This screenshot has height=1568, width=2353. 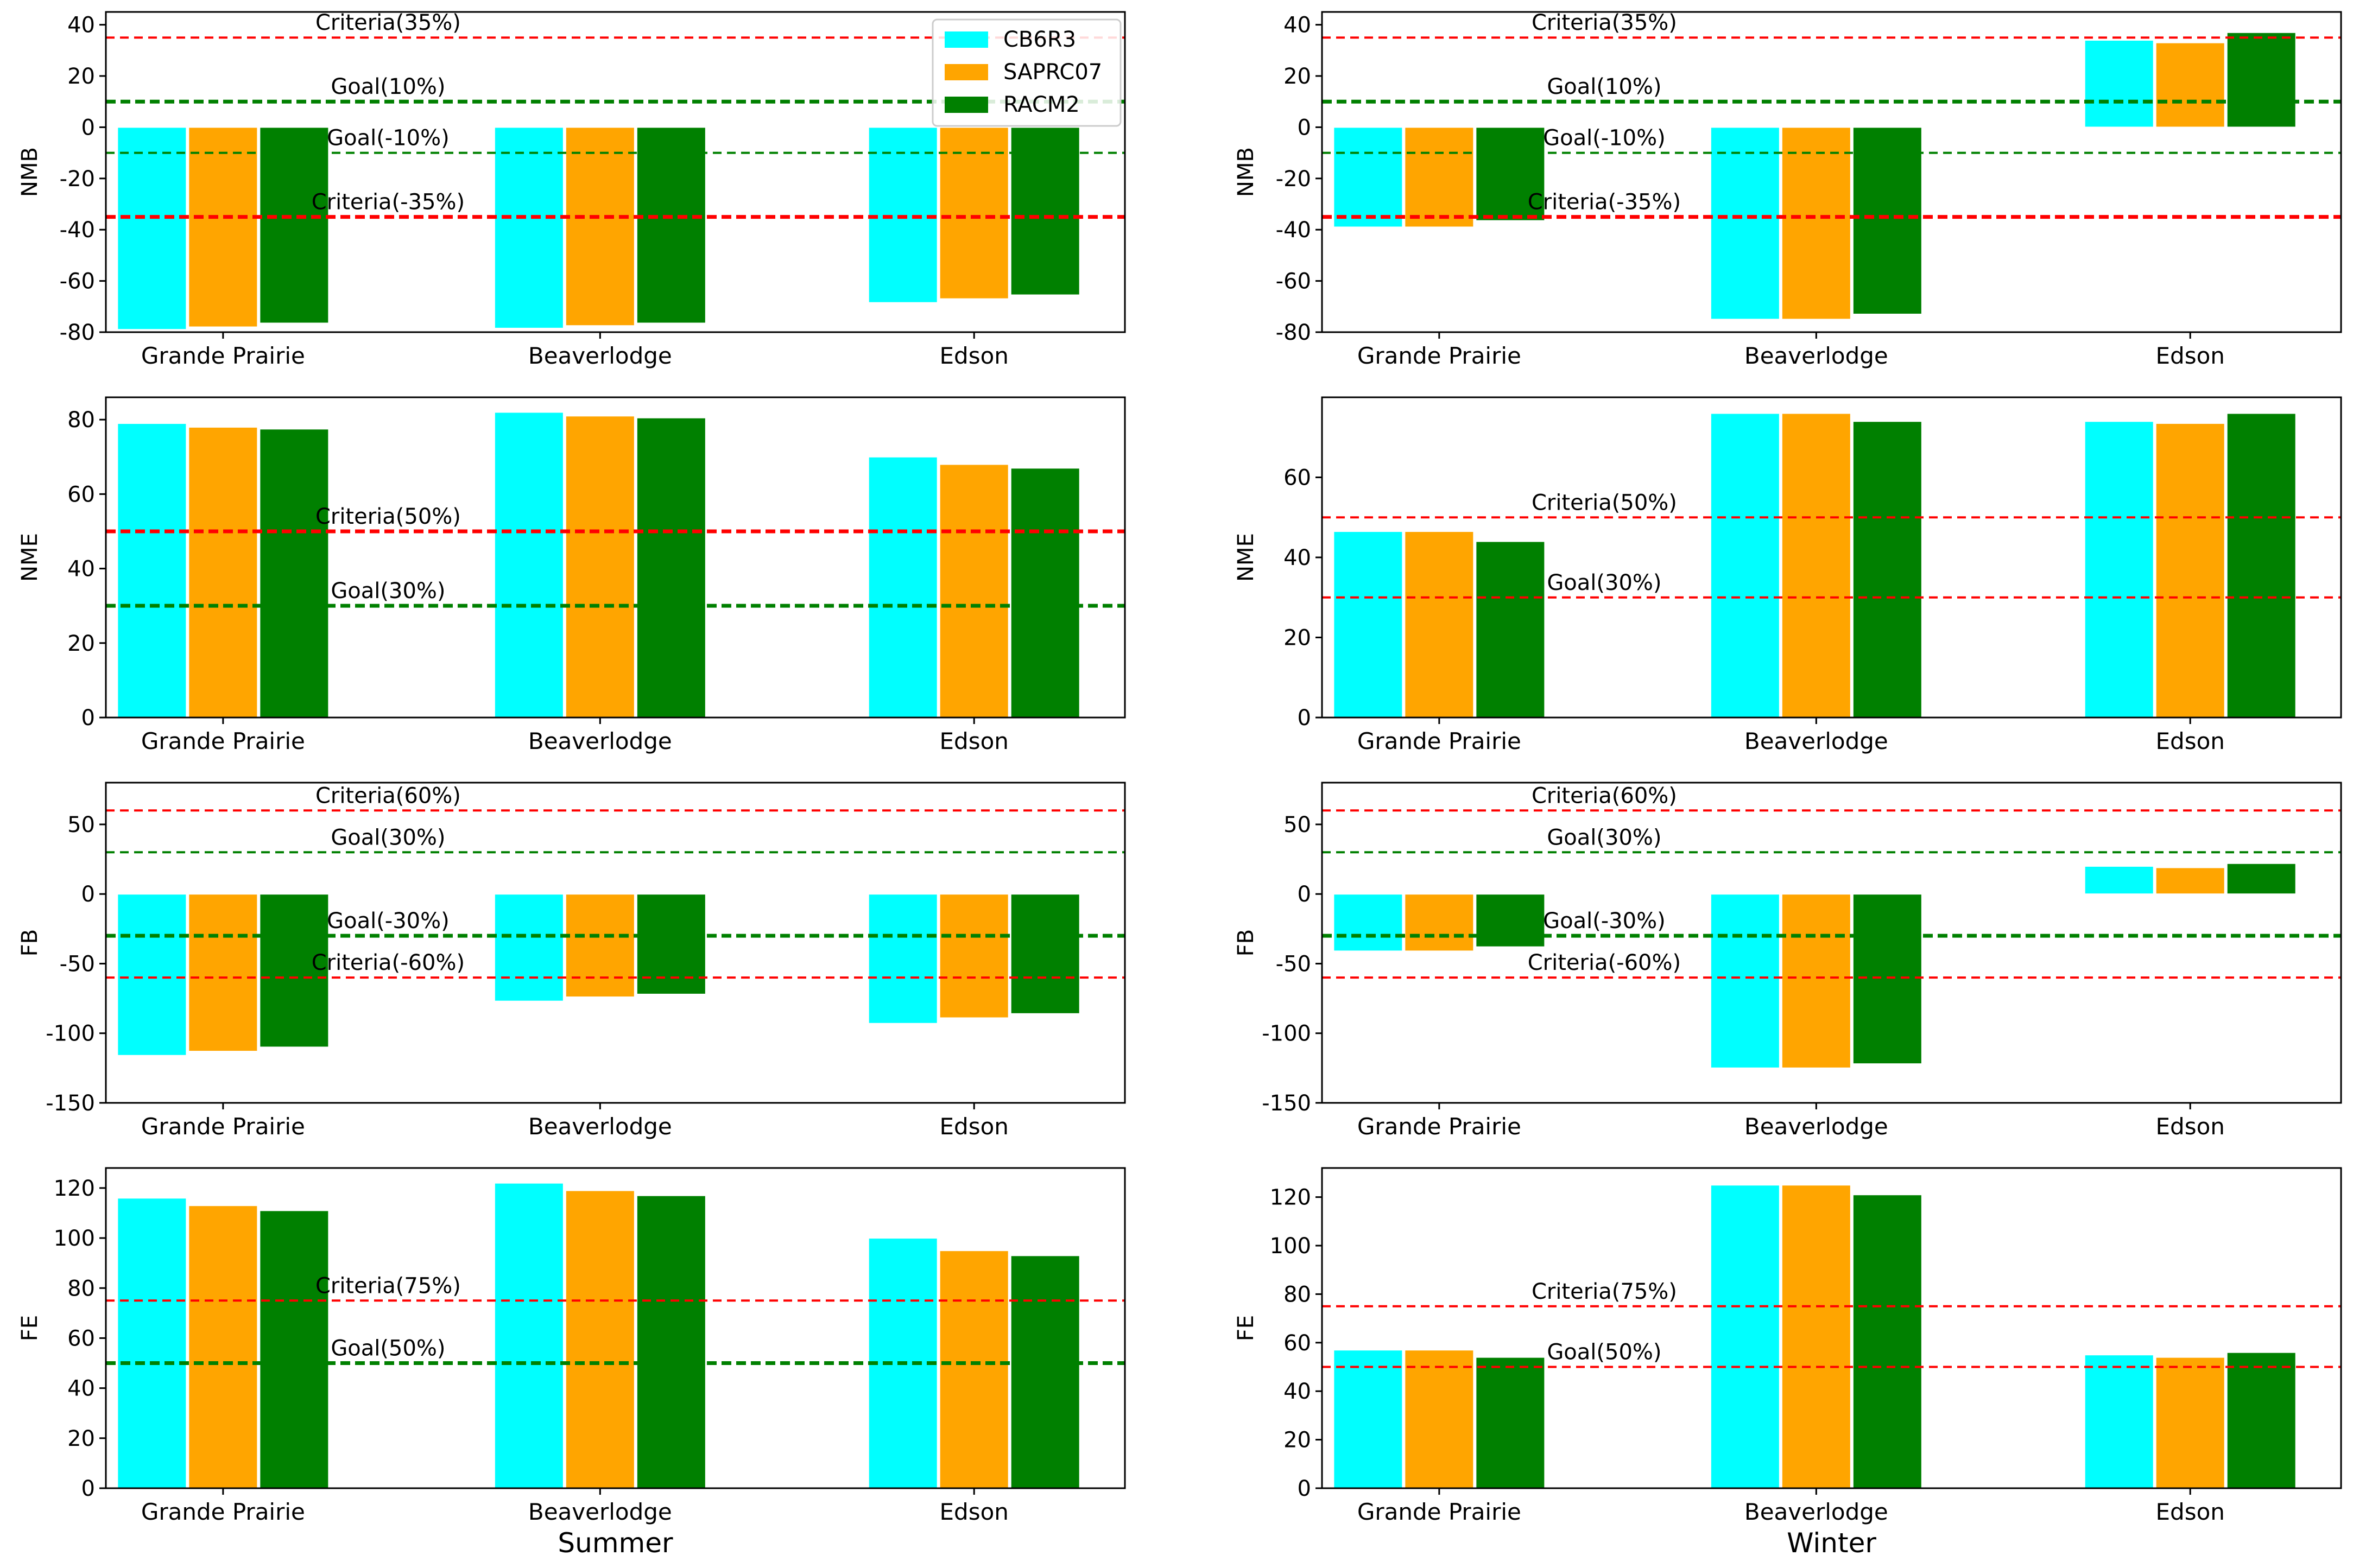 What do you see at coordinates (1831, 1543) in the screenshot?
I see `season-label: Winter` at bounding box center [1831, 1543].